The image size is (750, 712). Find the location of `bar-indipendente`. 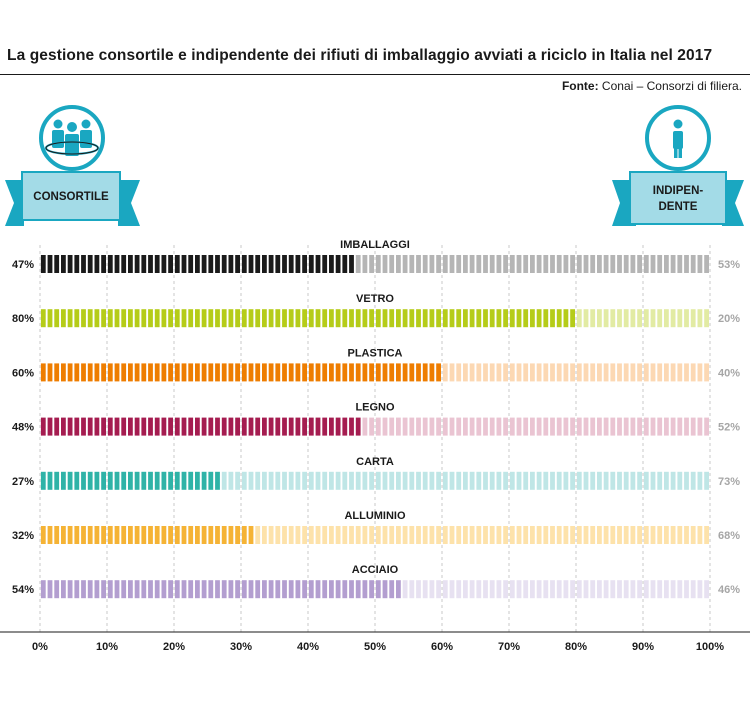

bar-indipendente is located at coordinates (535, 426).